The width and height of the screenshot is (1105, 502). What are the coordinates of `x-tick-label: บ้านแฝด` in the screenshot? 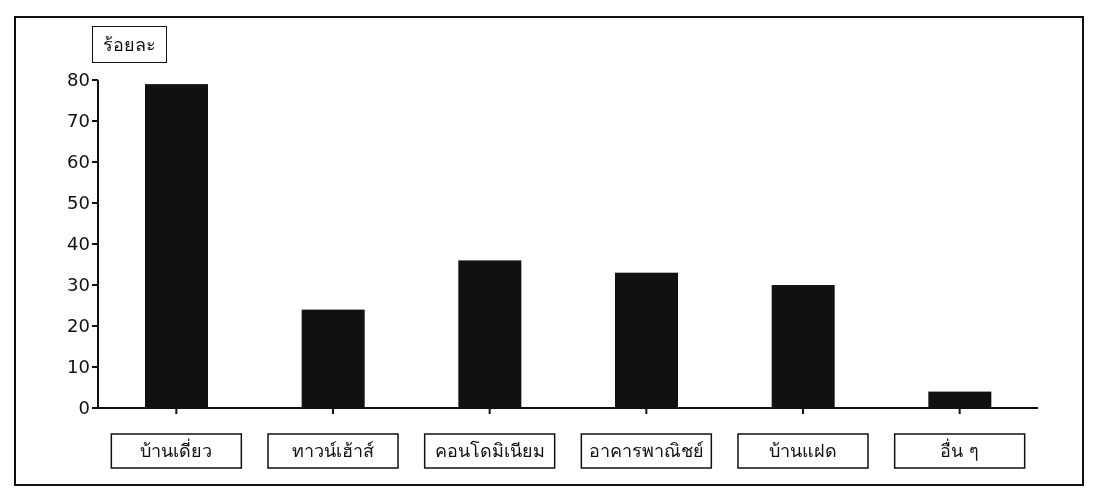 It's located at (803, 450).